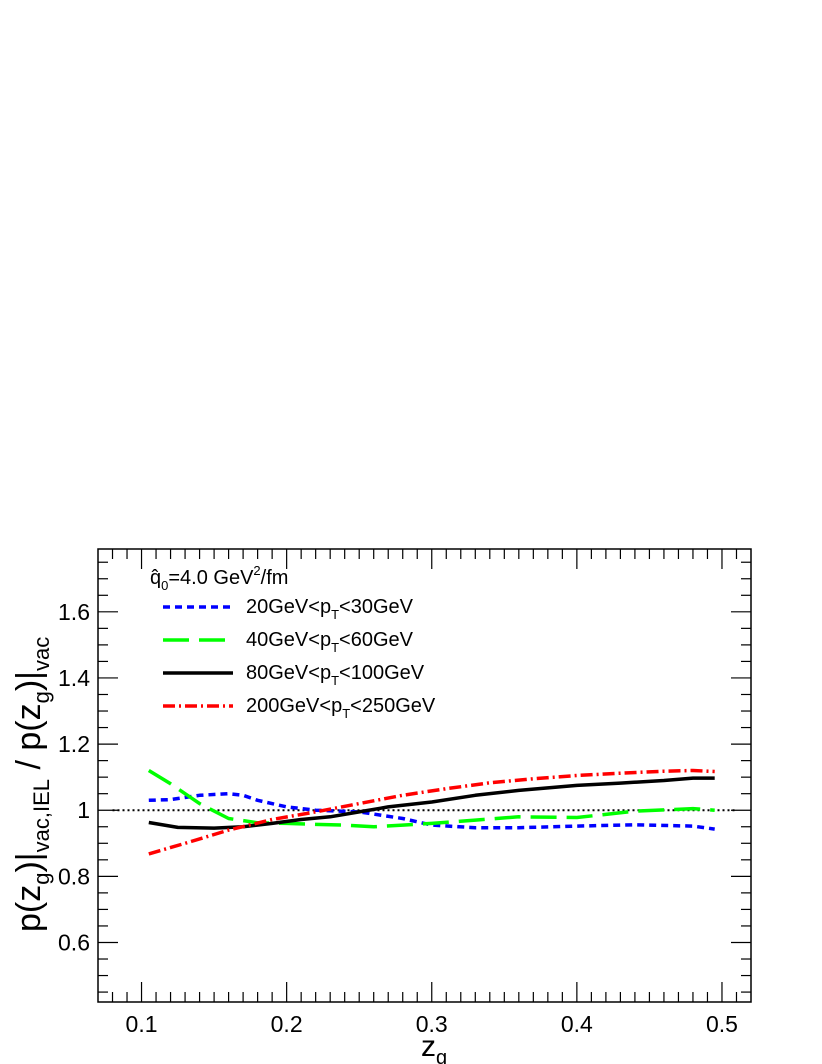 The height and width of the screenshot is (1064, 822). Describe the element at coordinates (74, 612) in the screenshot. I see `y-tick-label: 1.6` at that location.